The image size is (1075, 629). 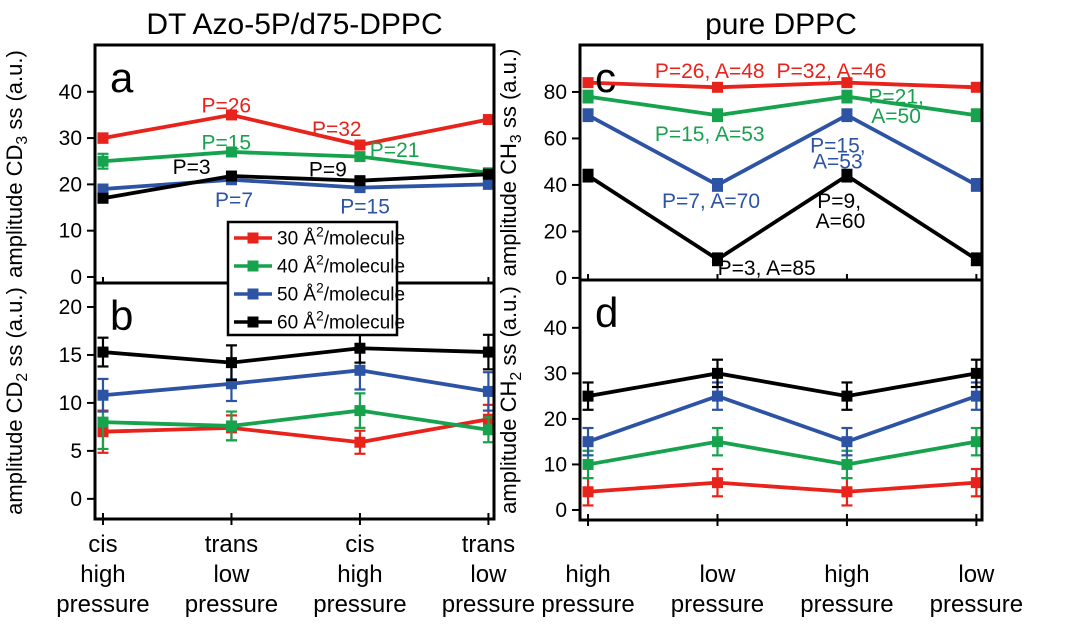 I want to click on series-60-a, so click(x=295, y=186).